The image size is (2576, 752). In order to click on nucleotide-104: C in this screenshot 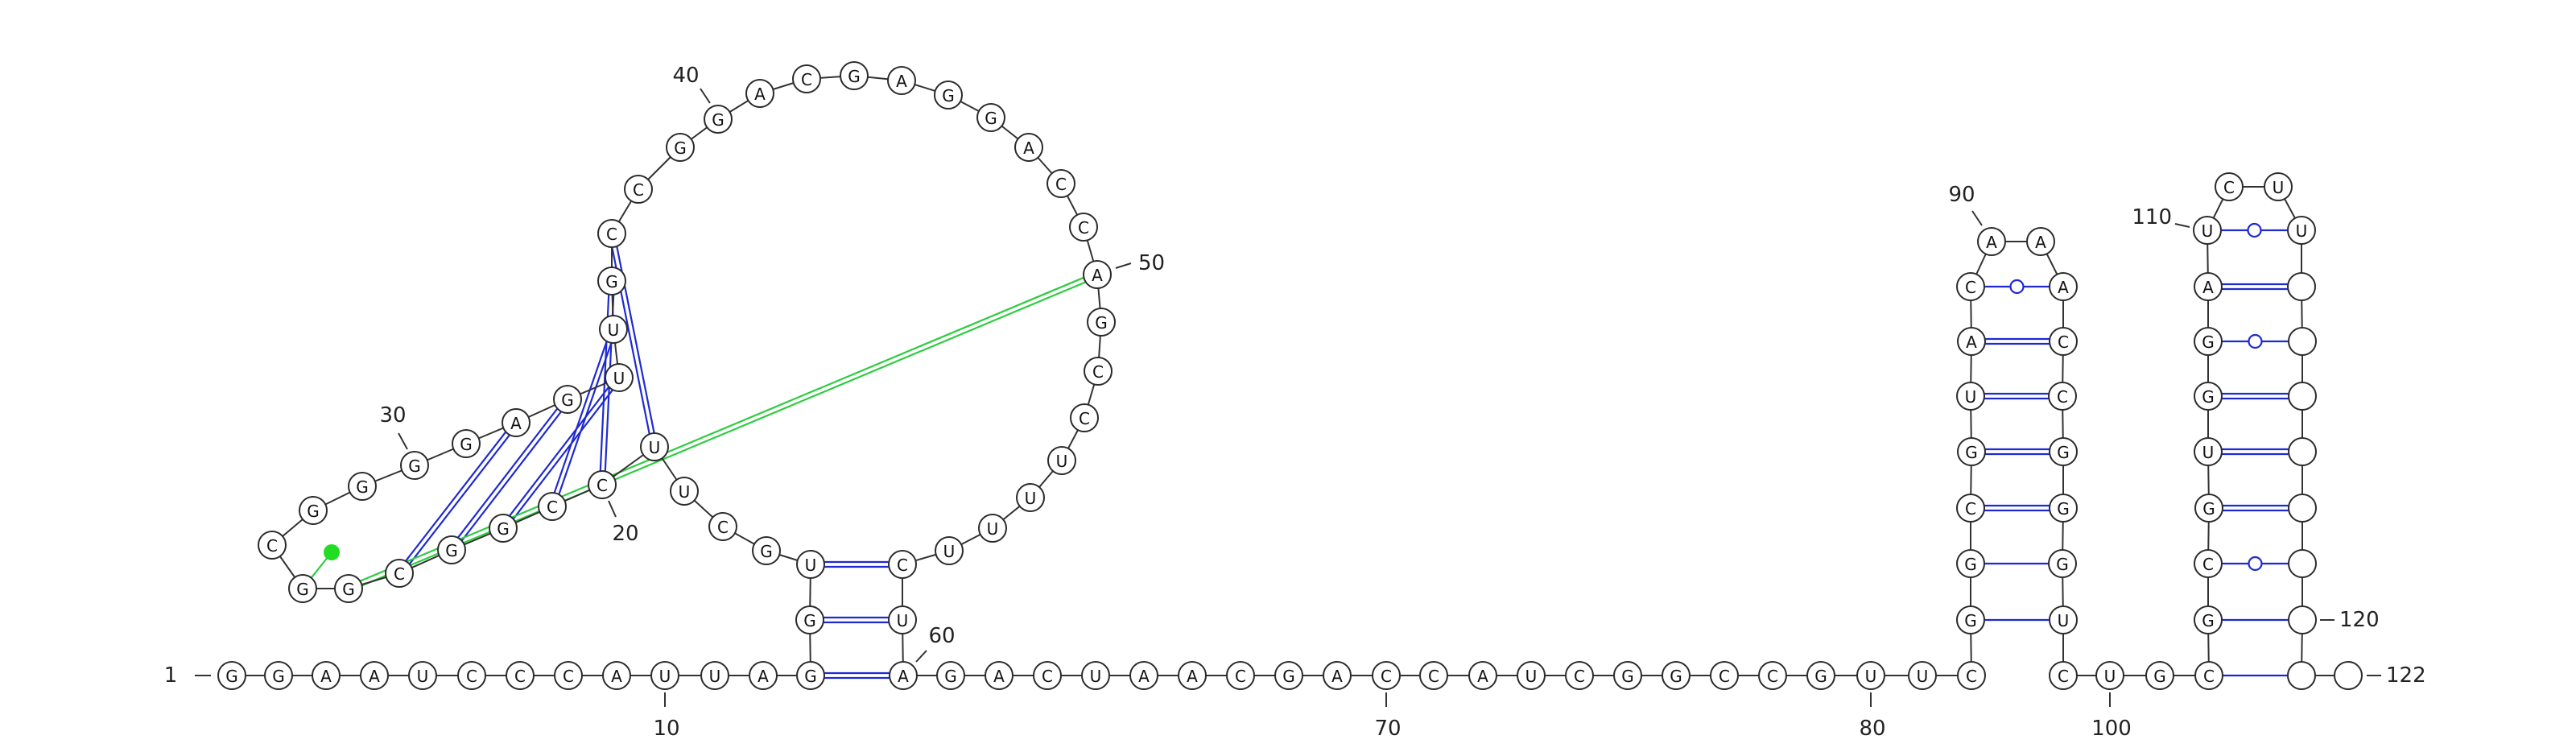, I will do `click(2208, 563)`.